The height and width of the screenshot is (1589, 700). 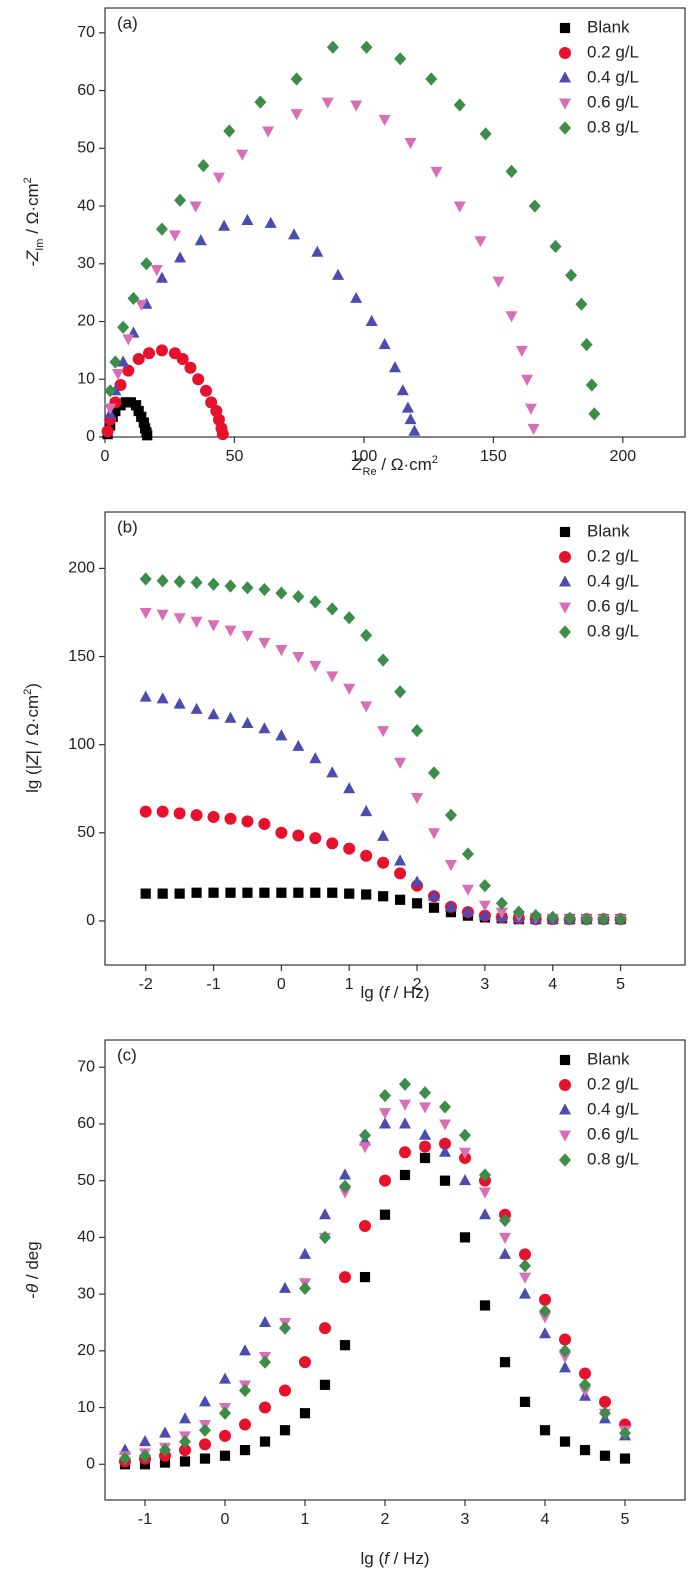 What do you see at coordinates (364, 456) in the screenshot?
I see `x-tick-label: 100` at bounding box center [364, 456].